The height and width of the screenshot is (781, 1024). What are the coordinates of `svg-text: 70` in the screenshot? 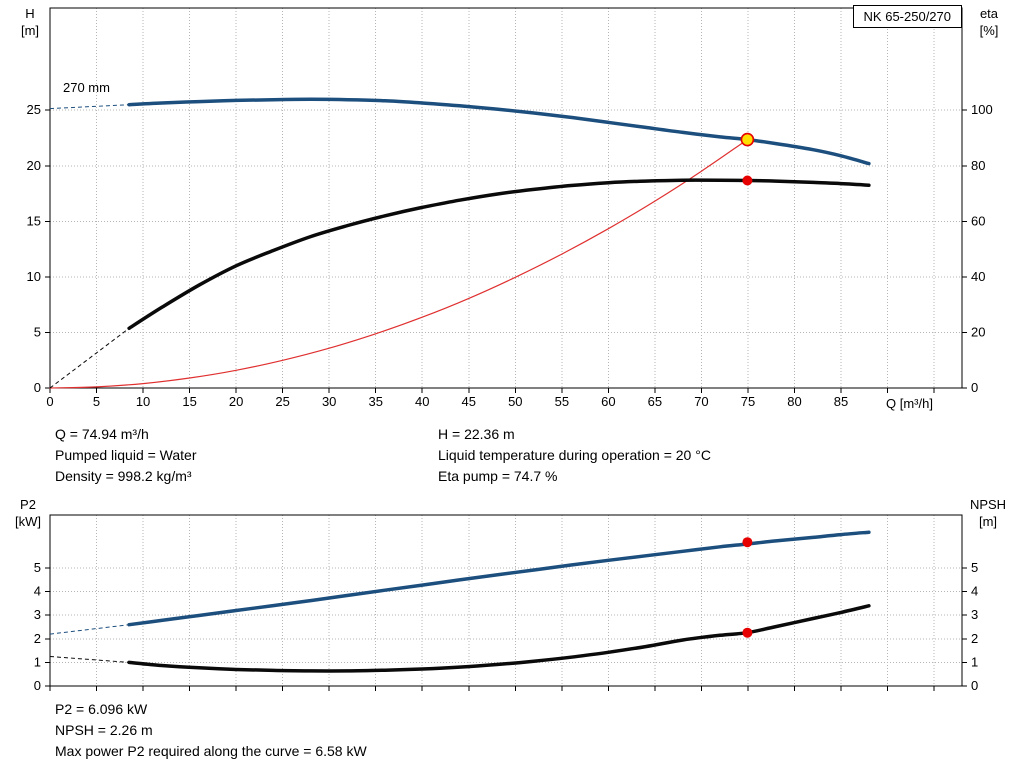 It's located at (701, 401).